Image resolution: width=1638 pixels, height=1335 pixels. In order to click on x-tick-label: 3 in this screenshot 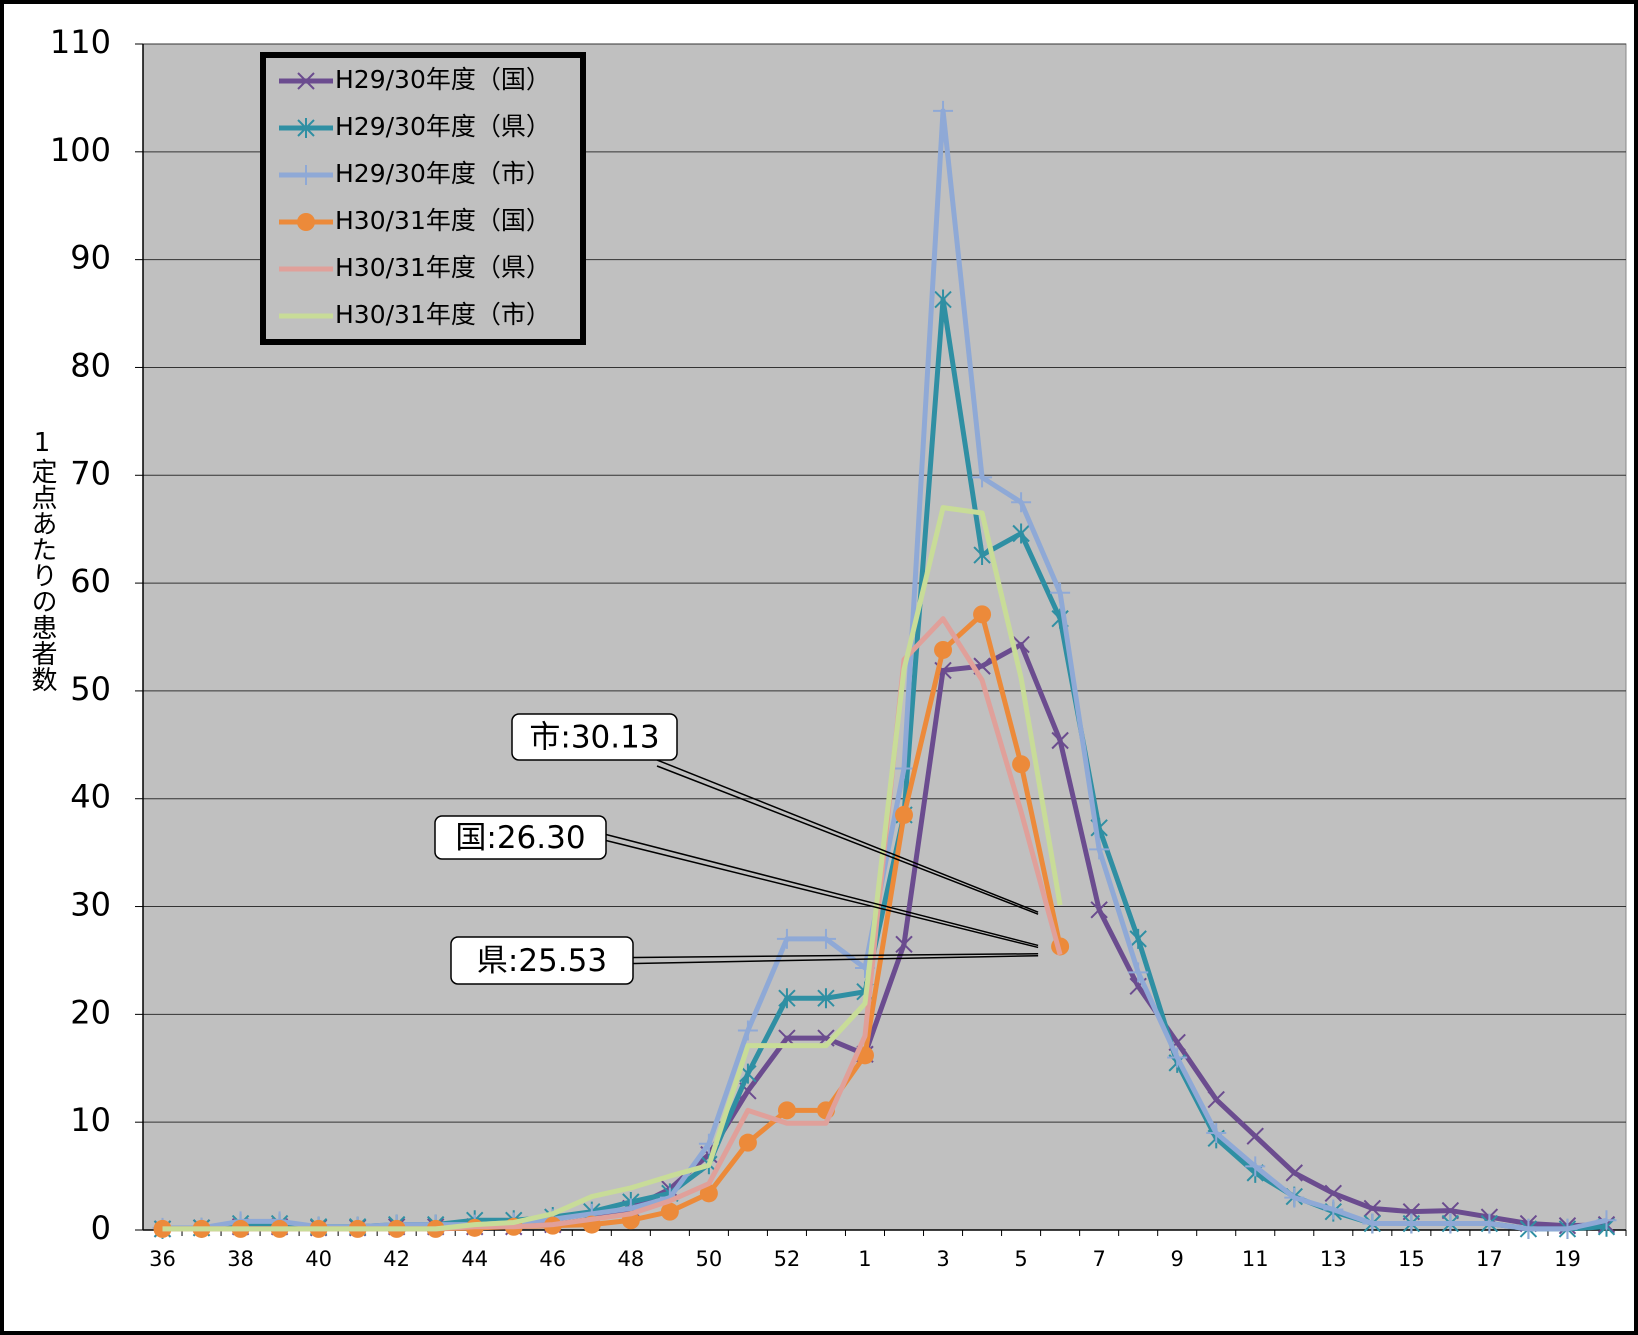, I will do `click(942, 1259)`.